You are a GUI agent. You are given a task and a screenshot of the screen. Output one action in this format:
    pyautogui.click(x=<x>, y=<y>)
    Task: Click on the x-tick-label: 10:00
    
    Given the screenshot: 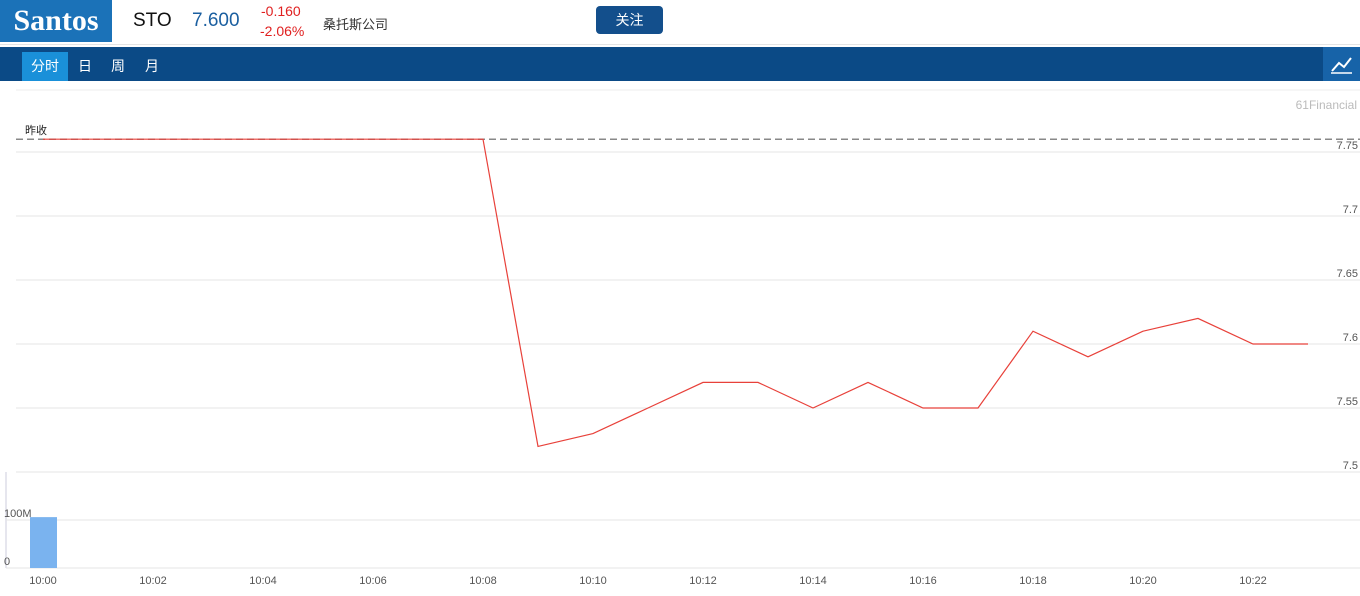 What is the action you would take?
    pyautogui.click(x=43, y=581)
    